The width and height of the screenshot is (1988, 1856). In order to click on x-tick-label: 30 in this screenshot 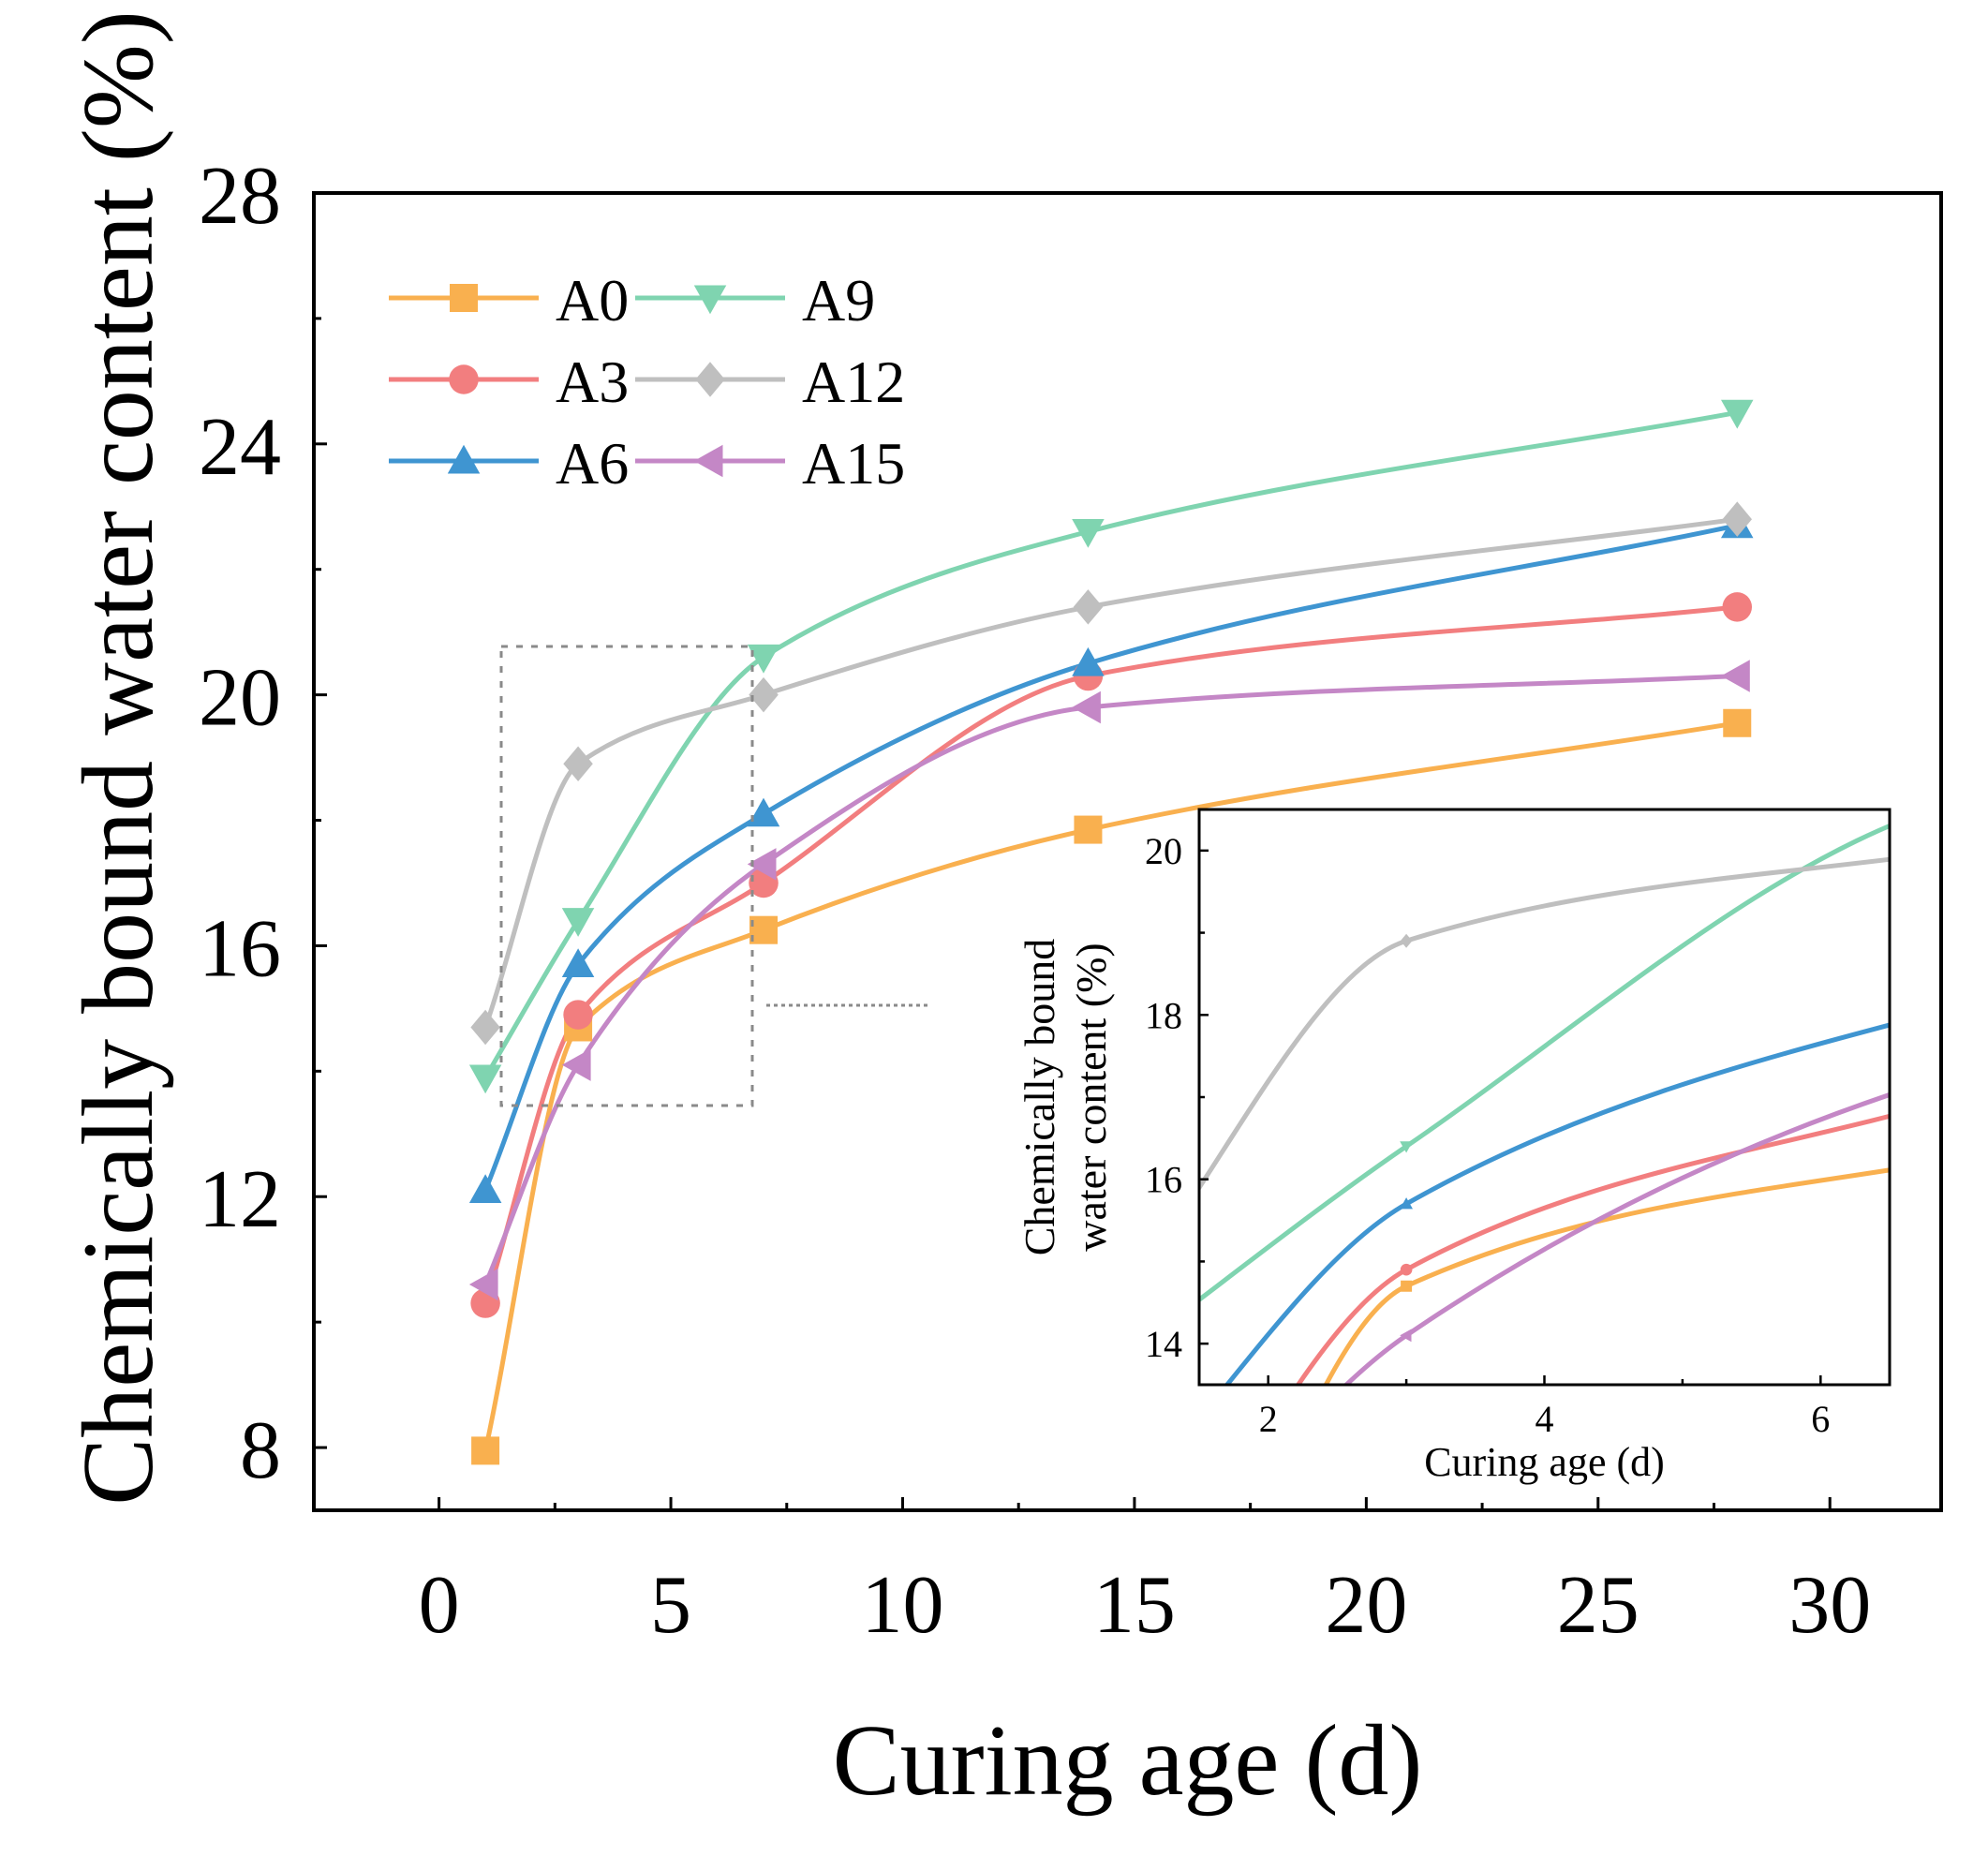, I will do `click(1829, 1605)`.